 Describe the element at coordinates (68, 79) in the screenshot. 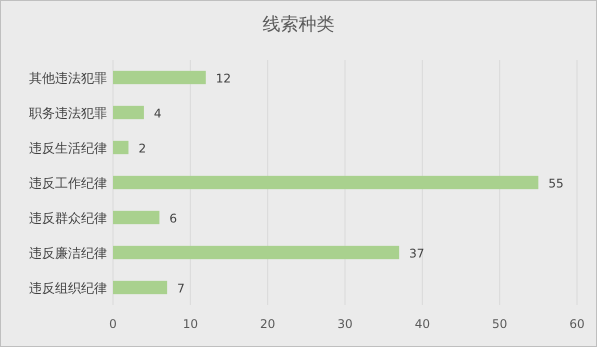

I see `y-tick-label: 其他违法犯罪` at that location.